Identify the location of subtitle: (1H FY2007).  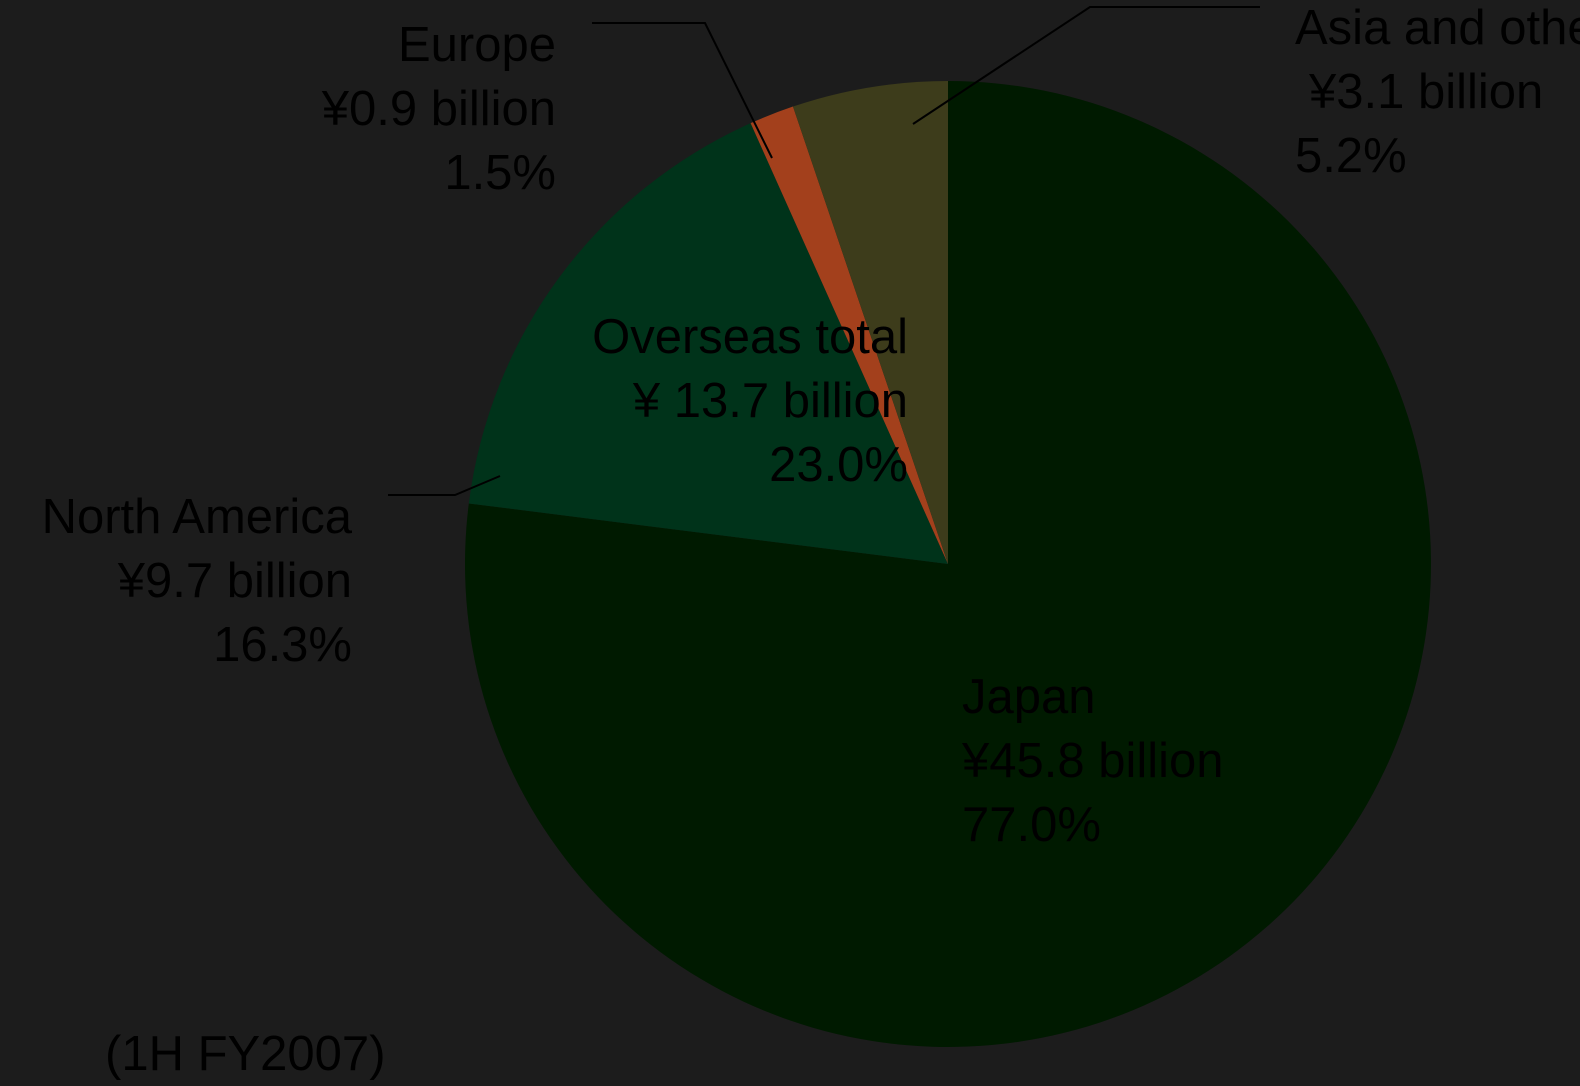
(245, 1054).